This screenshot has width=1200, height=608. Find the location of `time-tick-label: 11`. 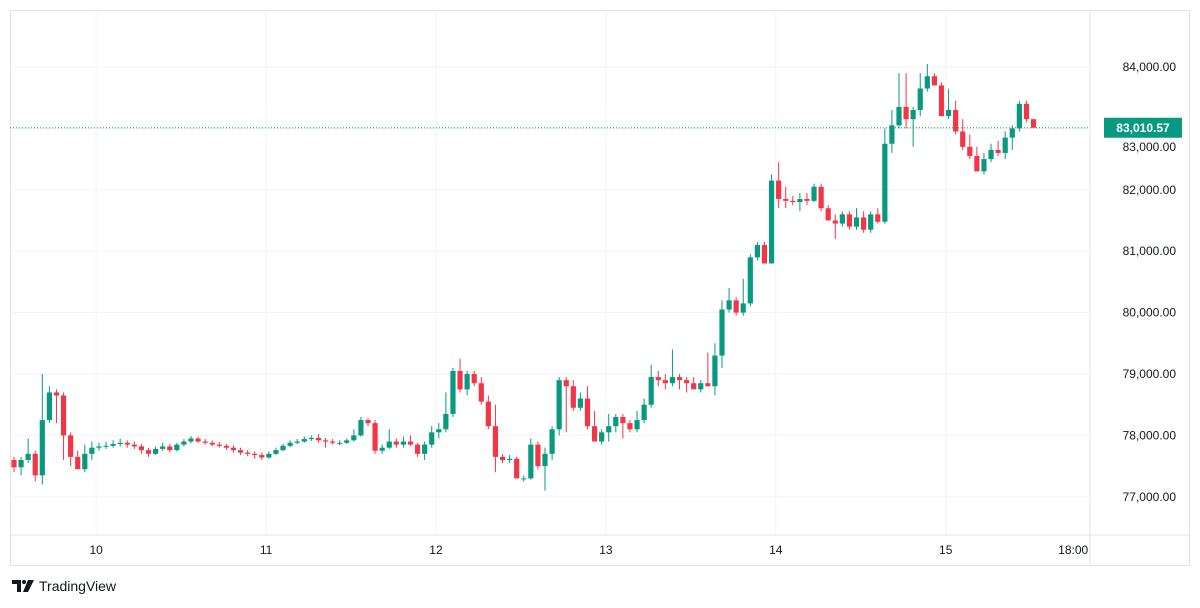

time-tick-label: 11 is located at coordinates (266, 550).